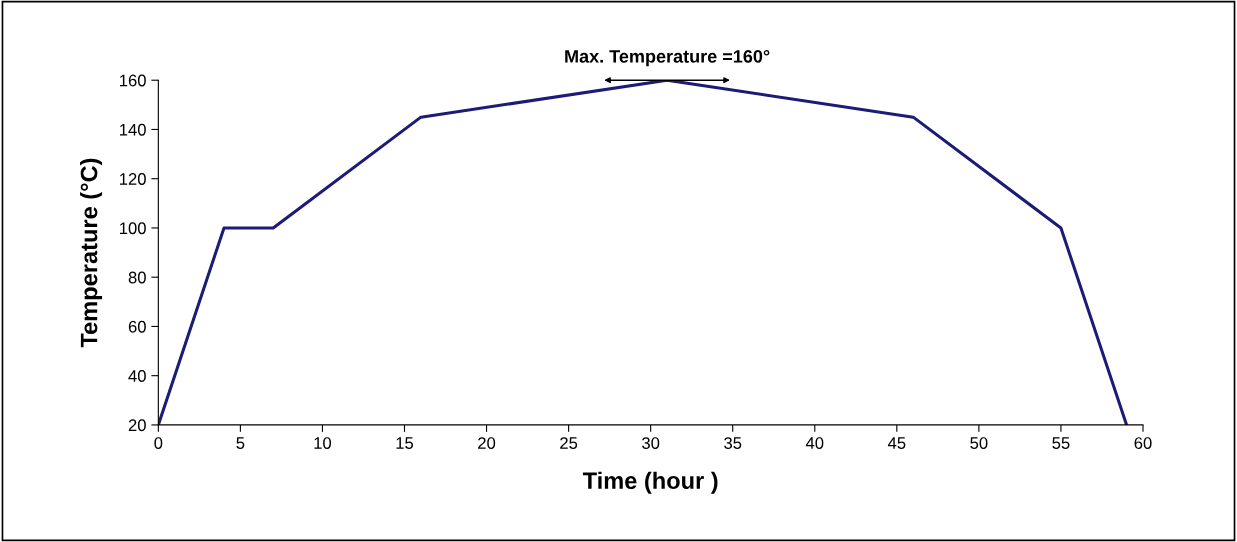 The image size is (1237, 542). What do you see at coordinates (323, 443) in the screenshot?
I see `x-tick-label: 10` at bounding box center [323, 443].